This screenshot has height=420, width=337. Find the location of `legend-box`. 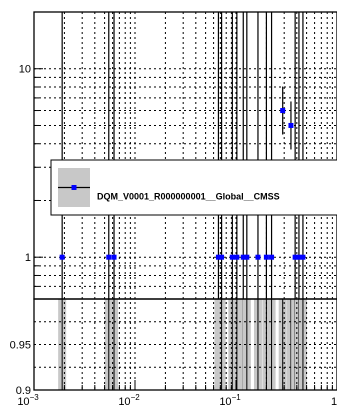

legend-box is located at coordinates (193, 187).